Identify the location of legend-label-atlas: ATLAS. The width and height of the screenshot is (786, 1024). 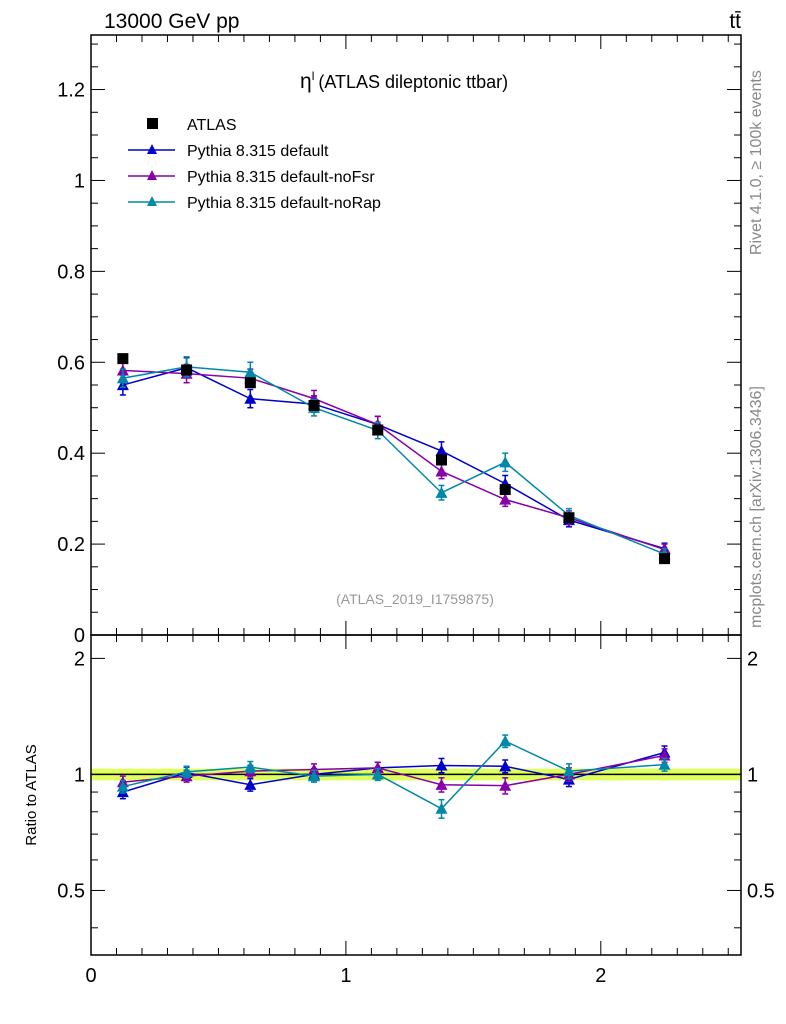
(212, 125).